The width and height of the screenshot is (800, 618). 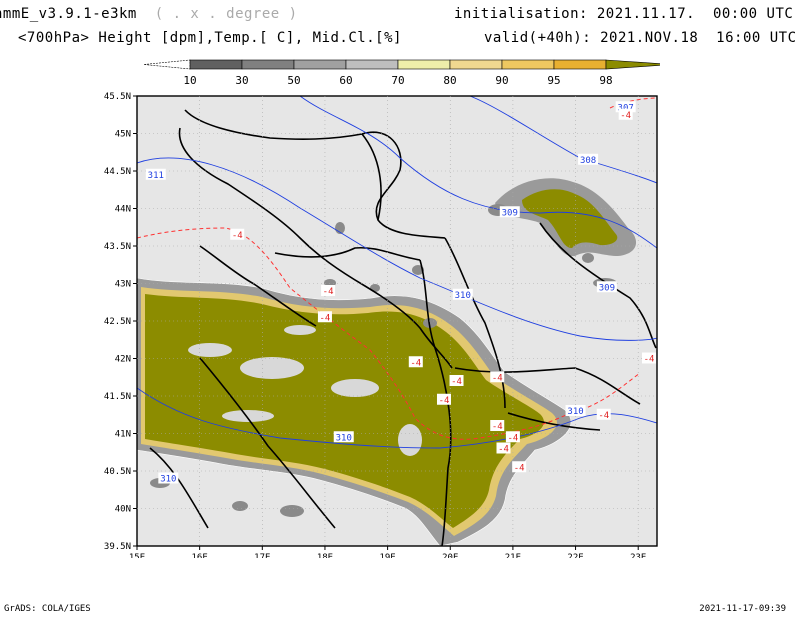 What do you see at coordinates (325, 555) in the screenshot?
I see `lon-label: 18E` at bounding box center [325, 555].